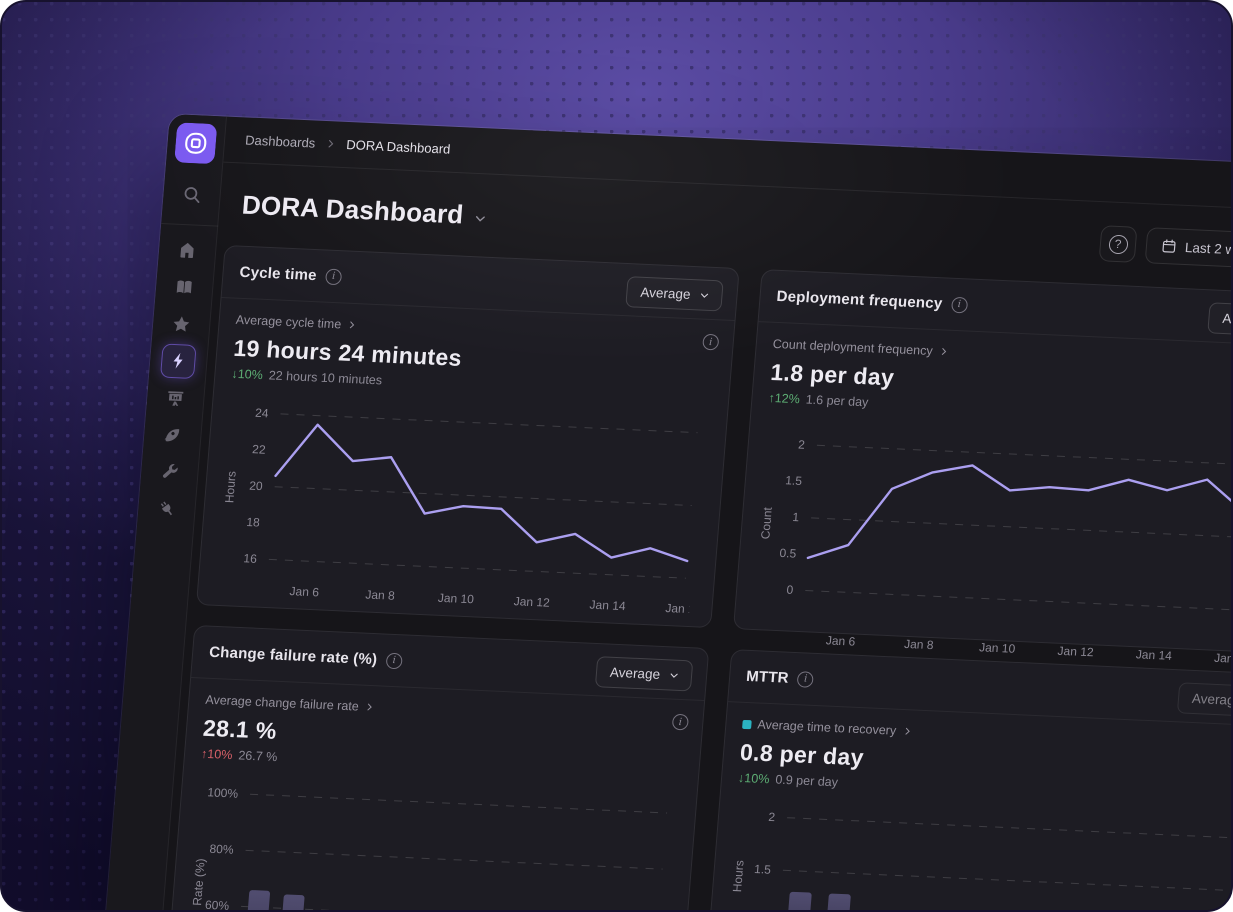 Image resolution: width=1233 pixels, height=912 pixels. I want to click on svg-text: Jan 12, so click(1075, 652).